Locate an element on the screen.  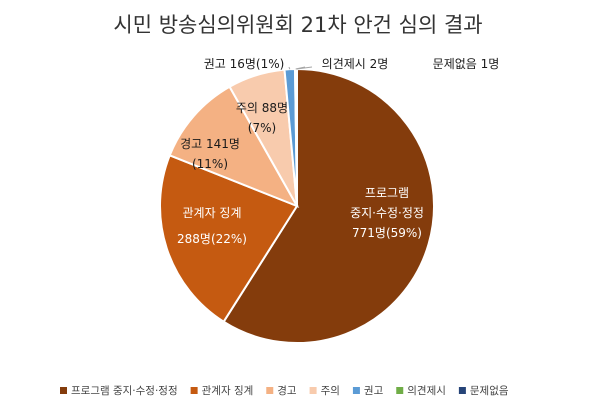
legend-label-관계자-징계: 관계자 징계 is located at coordinates (228, 391).